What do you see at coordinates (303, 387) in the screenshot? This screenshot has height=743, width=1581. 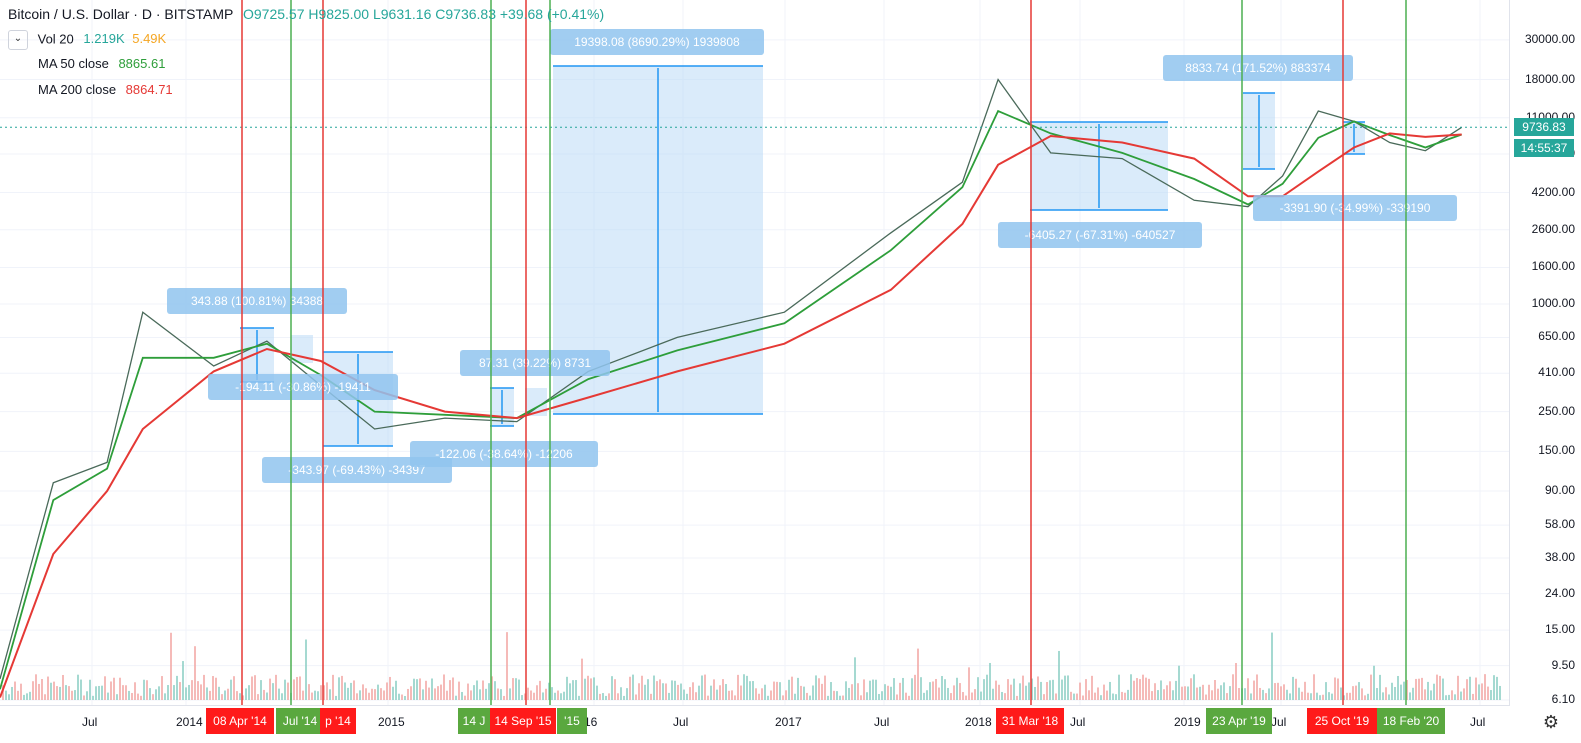 I see `measure-label-bg` at bounding box center [303, 387].